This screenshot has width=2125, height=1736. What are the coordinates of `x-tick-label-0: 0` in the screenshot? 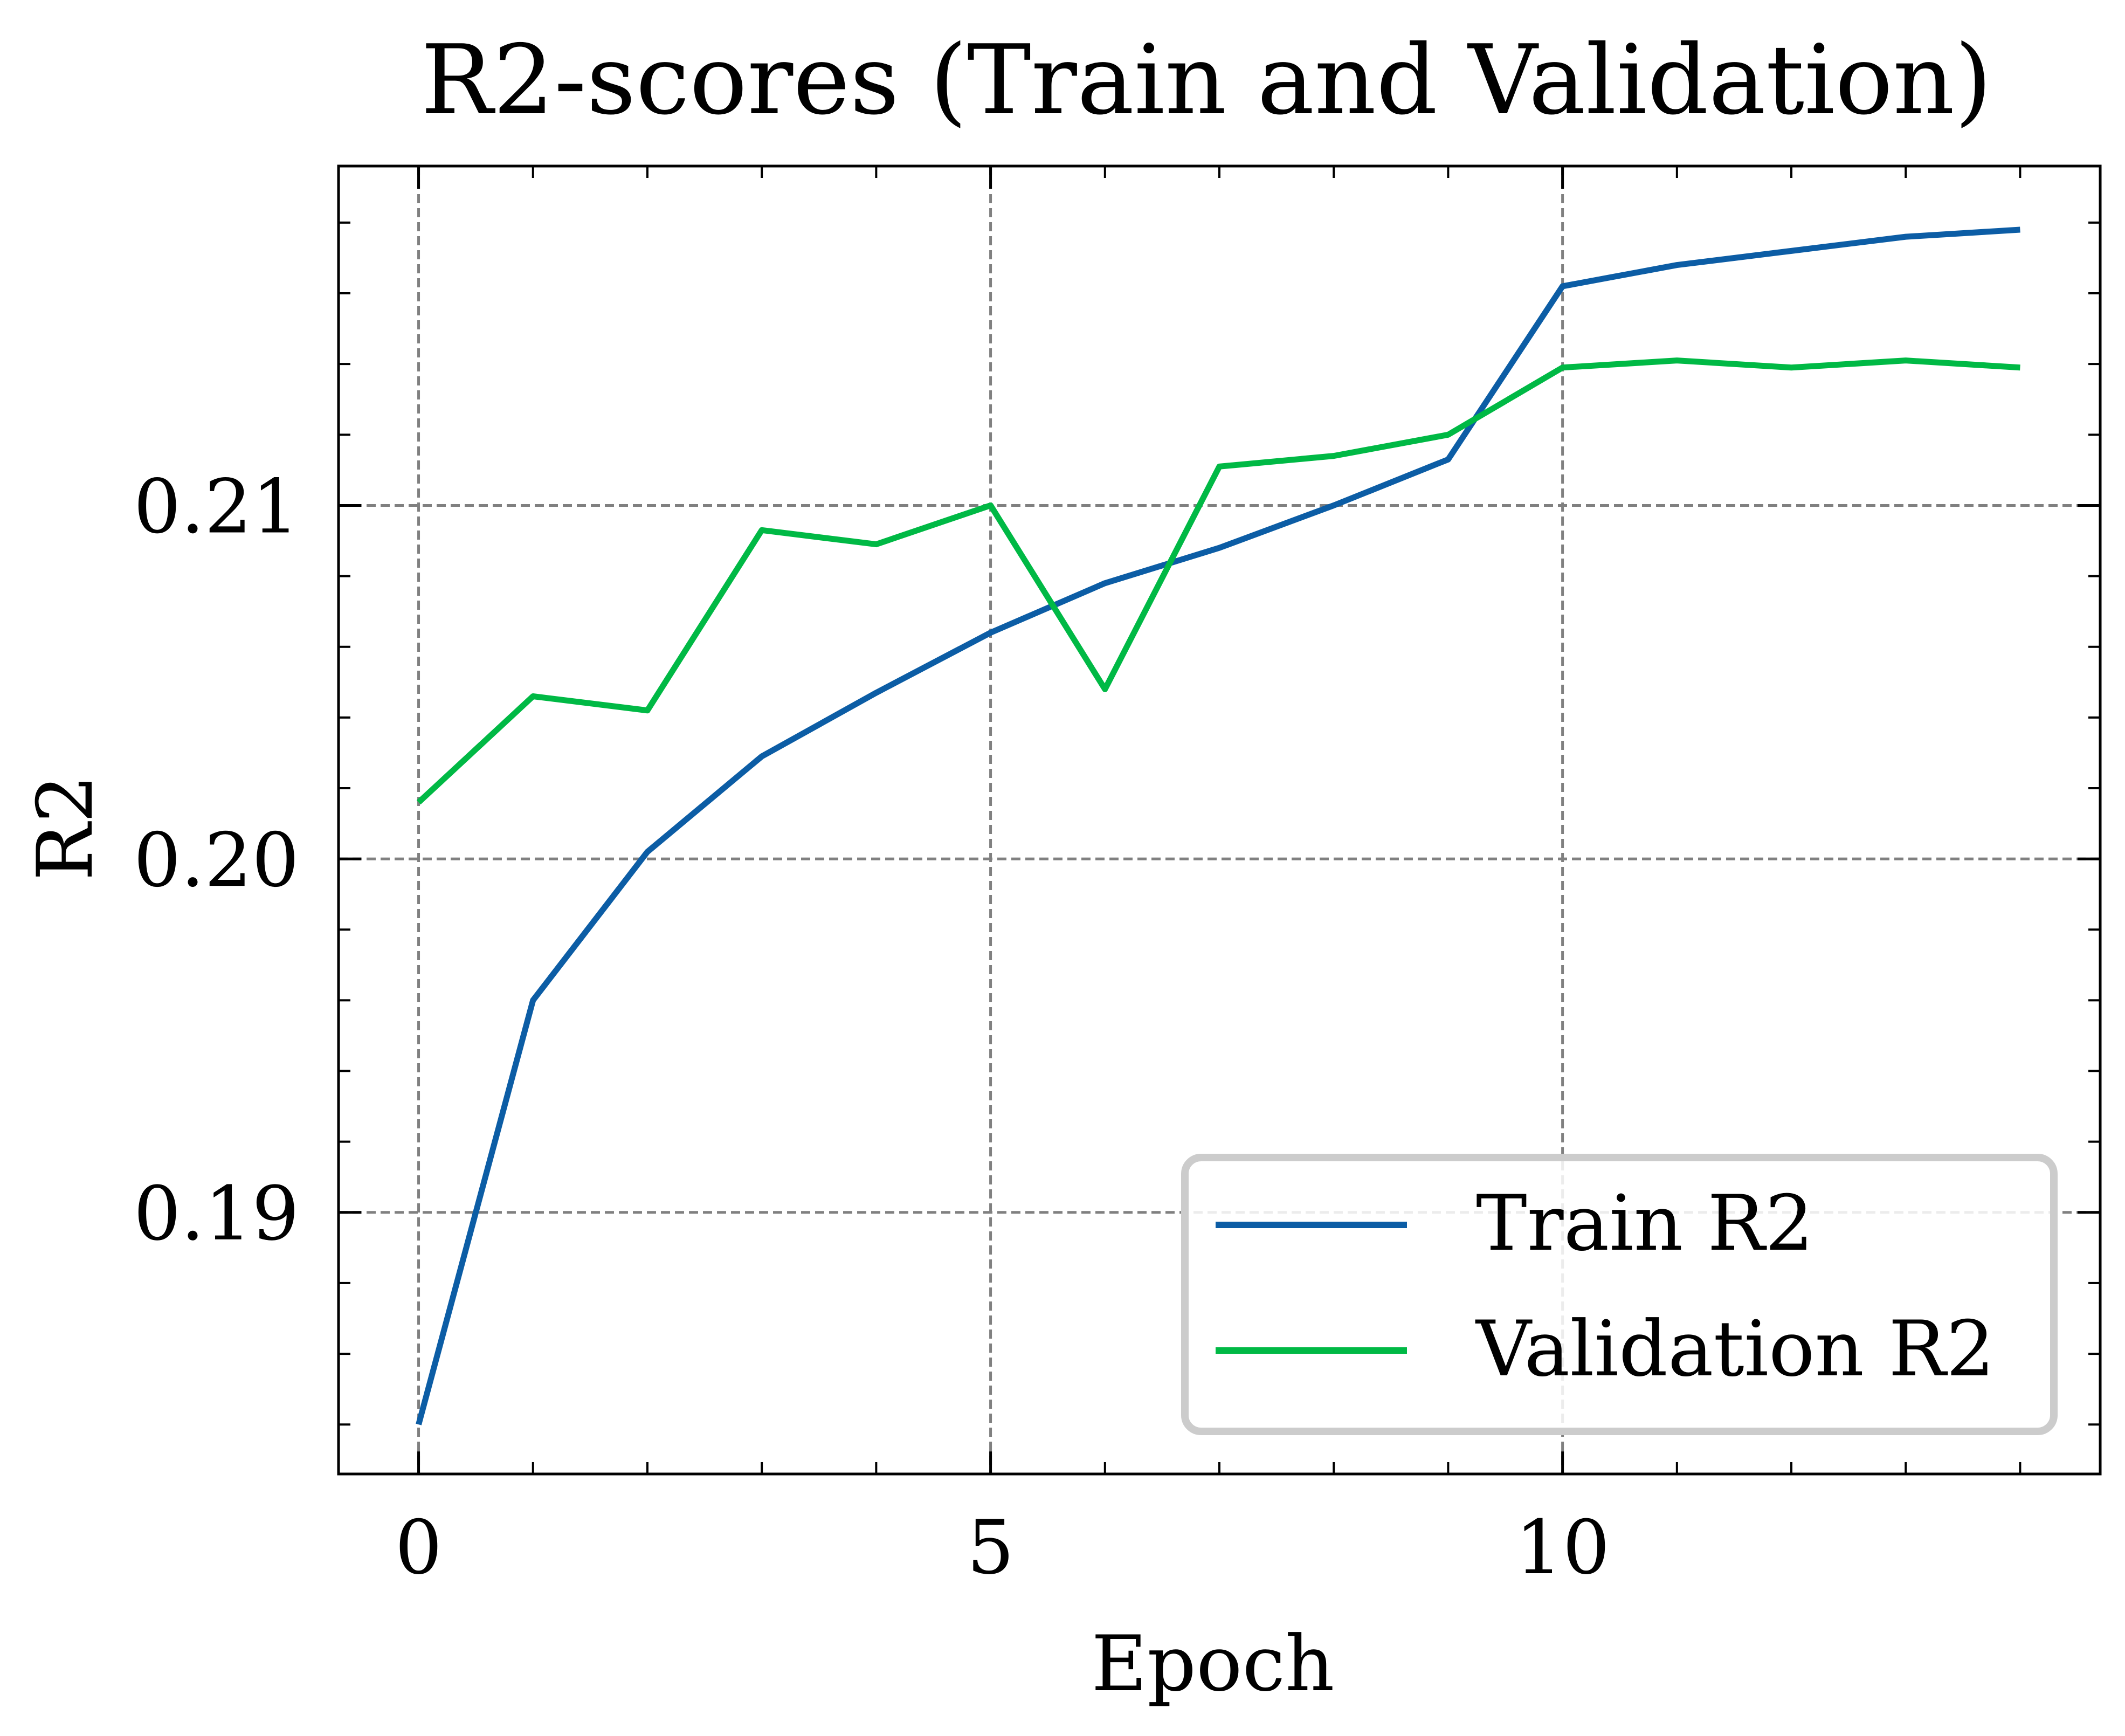 It's located at (419, 1547).